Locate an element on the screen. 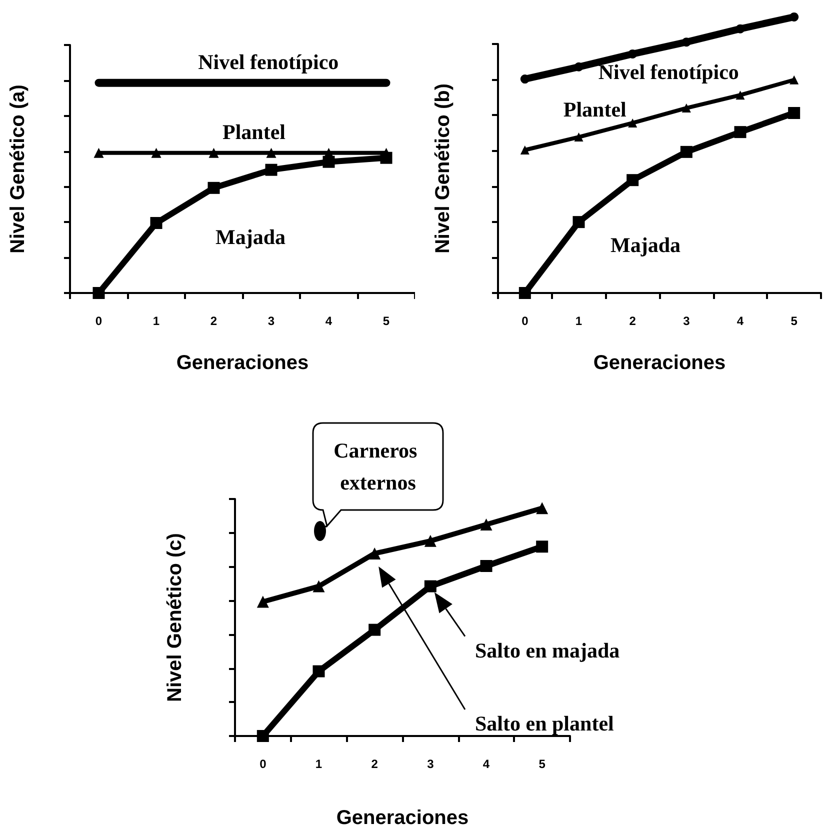 The height and width of the screenshot is (833, 823). annotation: Salto en majada is located at coordinates (547, 650).